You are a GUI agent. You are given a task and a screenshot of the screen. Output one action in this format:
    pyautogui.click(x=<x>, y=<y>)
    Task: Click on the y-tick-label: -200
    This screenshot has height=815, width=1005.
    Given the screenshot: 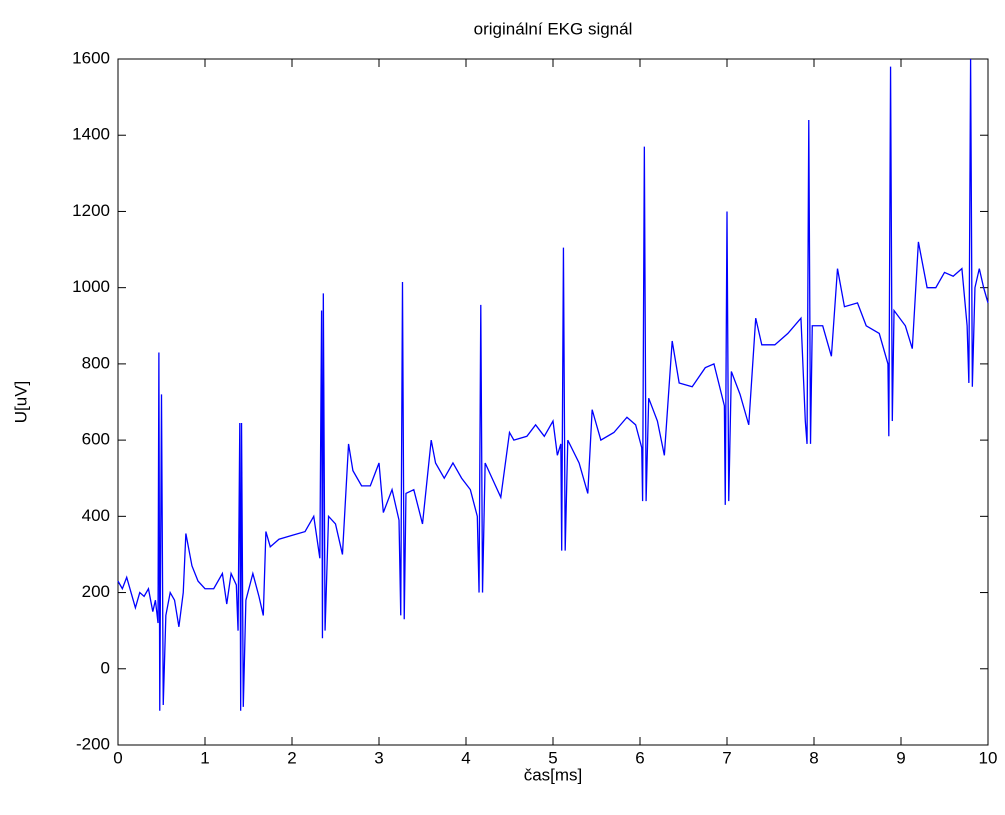 What is the action you would take?
    pyautogui.click(x=93, y=743)
    